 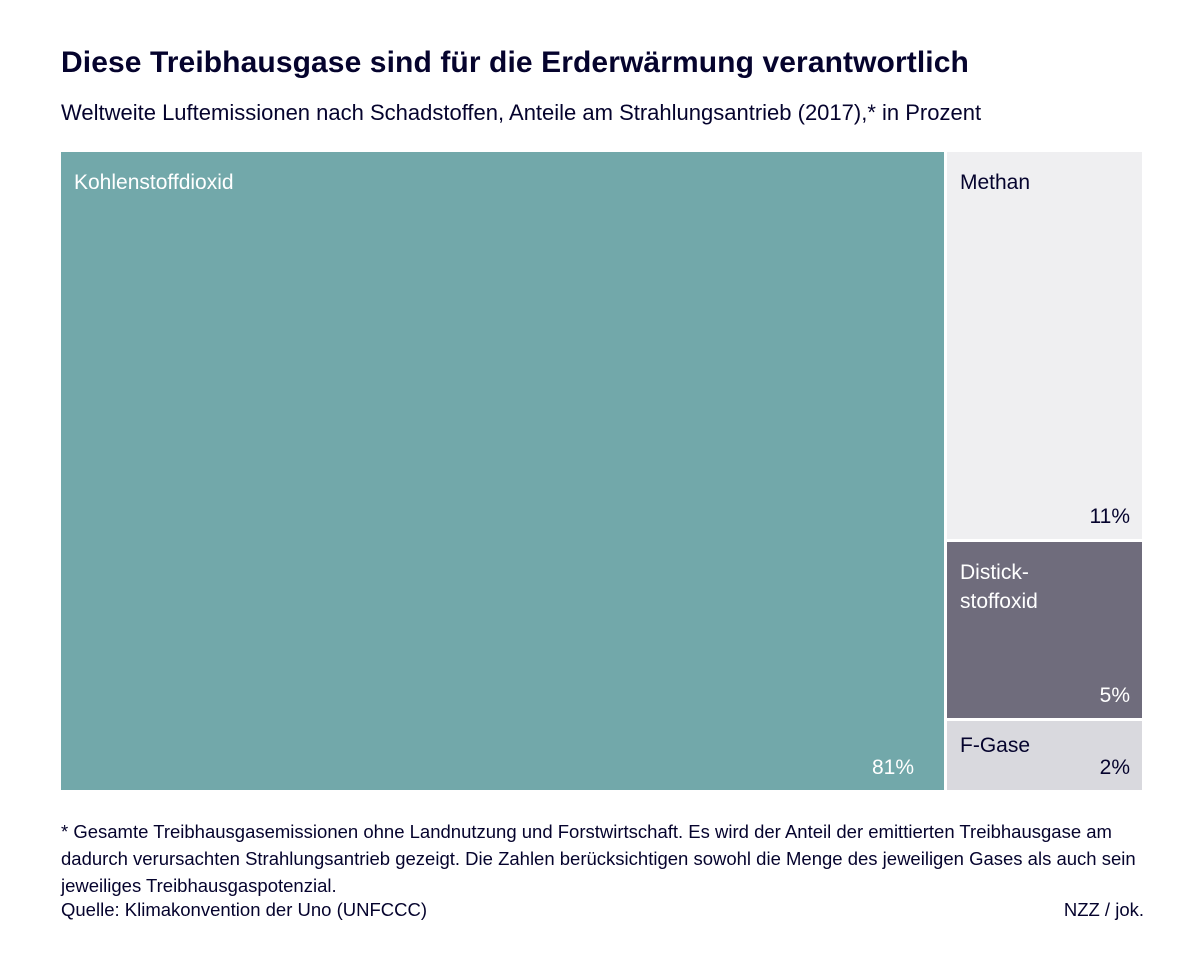 What do you see at coordinates (892, 767) in the screenshot?
I see `tile-value: 81%` at bounding box center [892, 767].